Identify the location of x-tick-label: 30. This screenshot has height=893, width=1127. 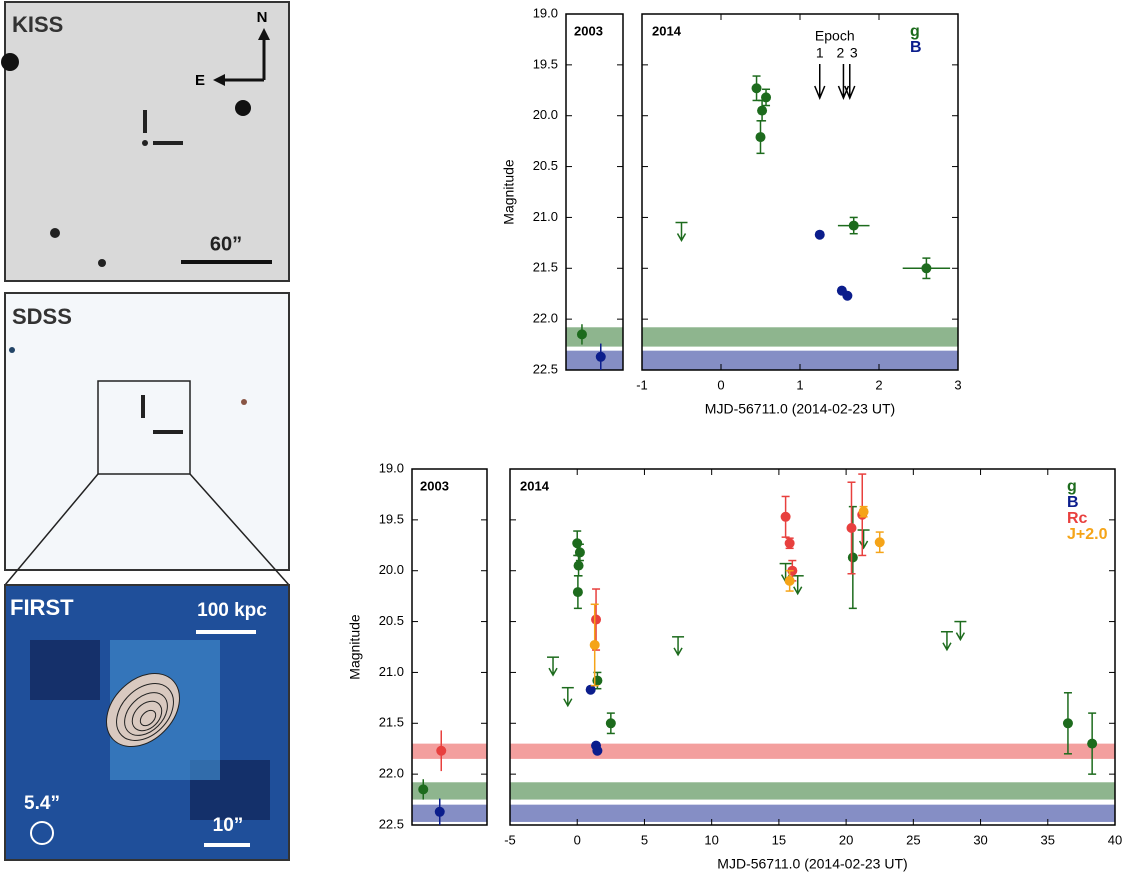
(980, 839).